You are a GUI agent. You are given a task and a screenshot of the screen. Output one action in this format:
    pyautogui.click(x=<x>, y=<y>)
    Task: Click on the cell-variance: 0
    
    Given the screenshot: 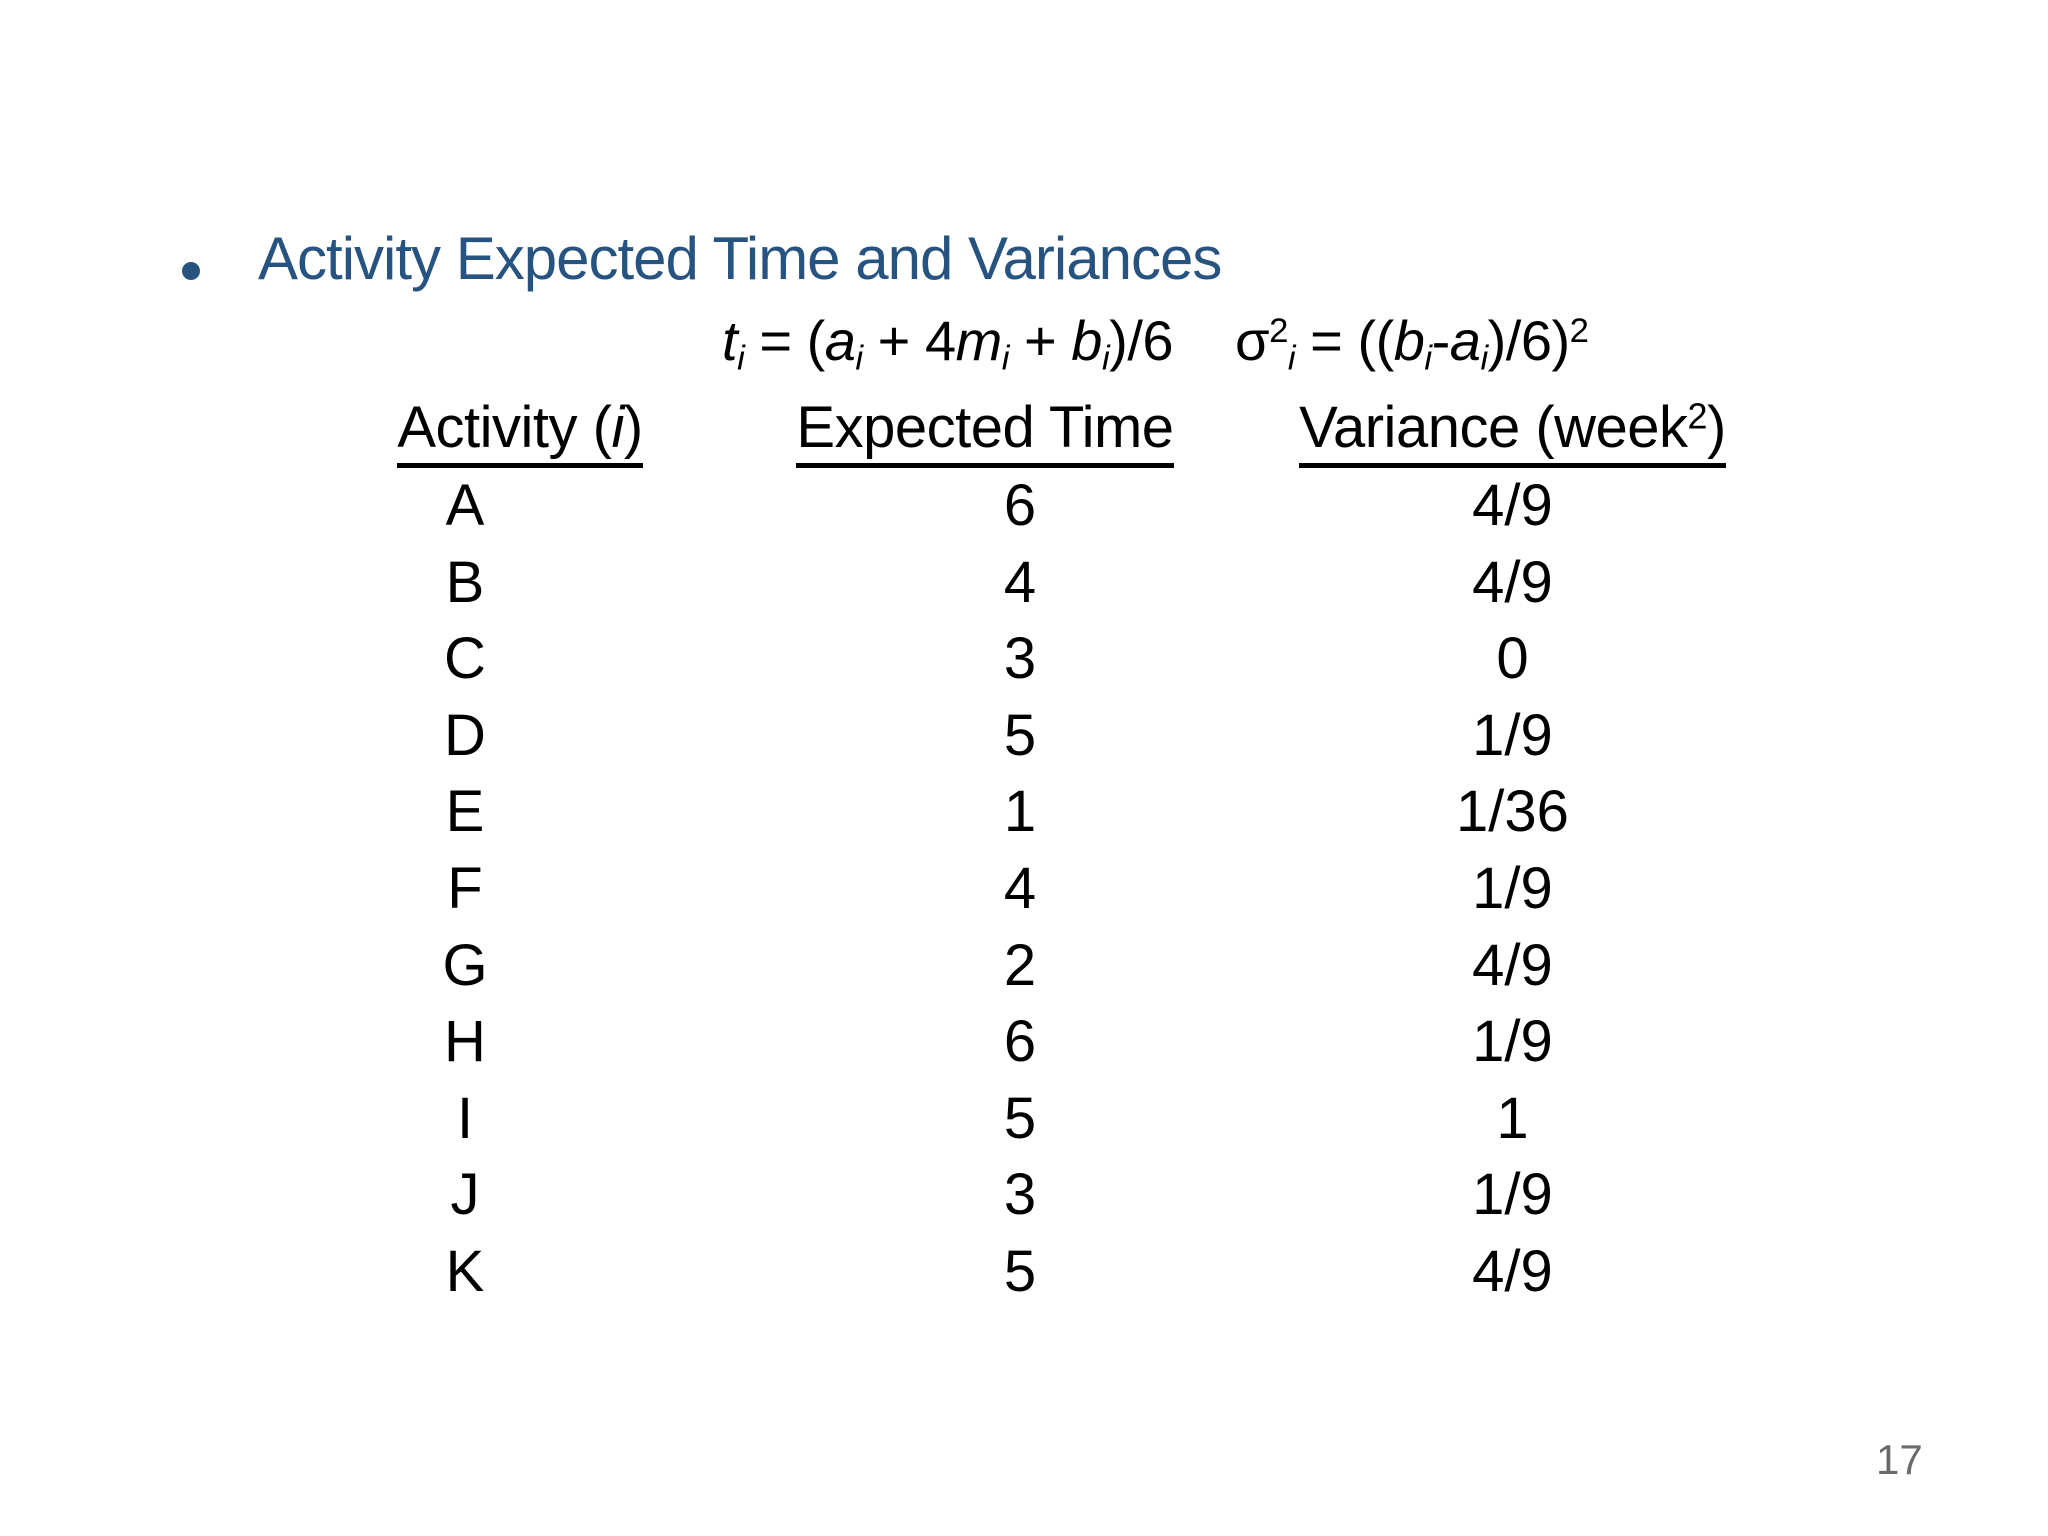 What is the action you would take?
    pyautogui.click(x=1512, y=659)
    